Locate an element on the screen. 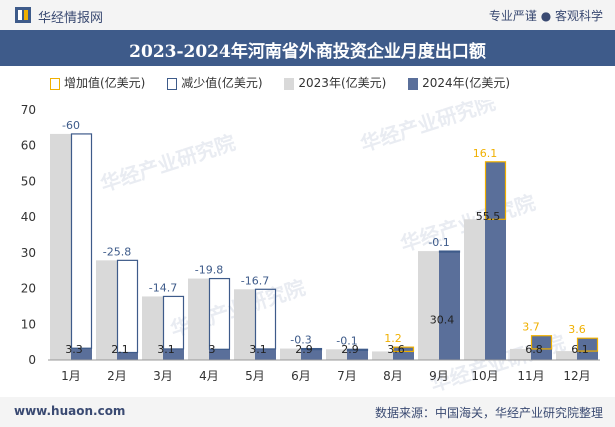 The width and height of the screenshot is (615, 427). change-label: -19.8 is located at coordinates (209, 270).